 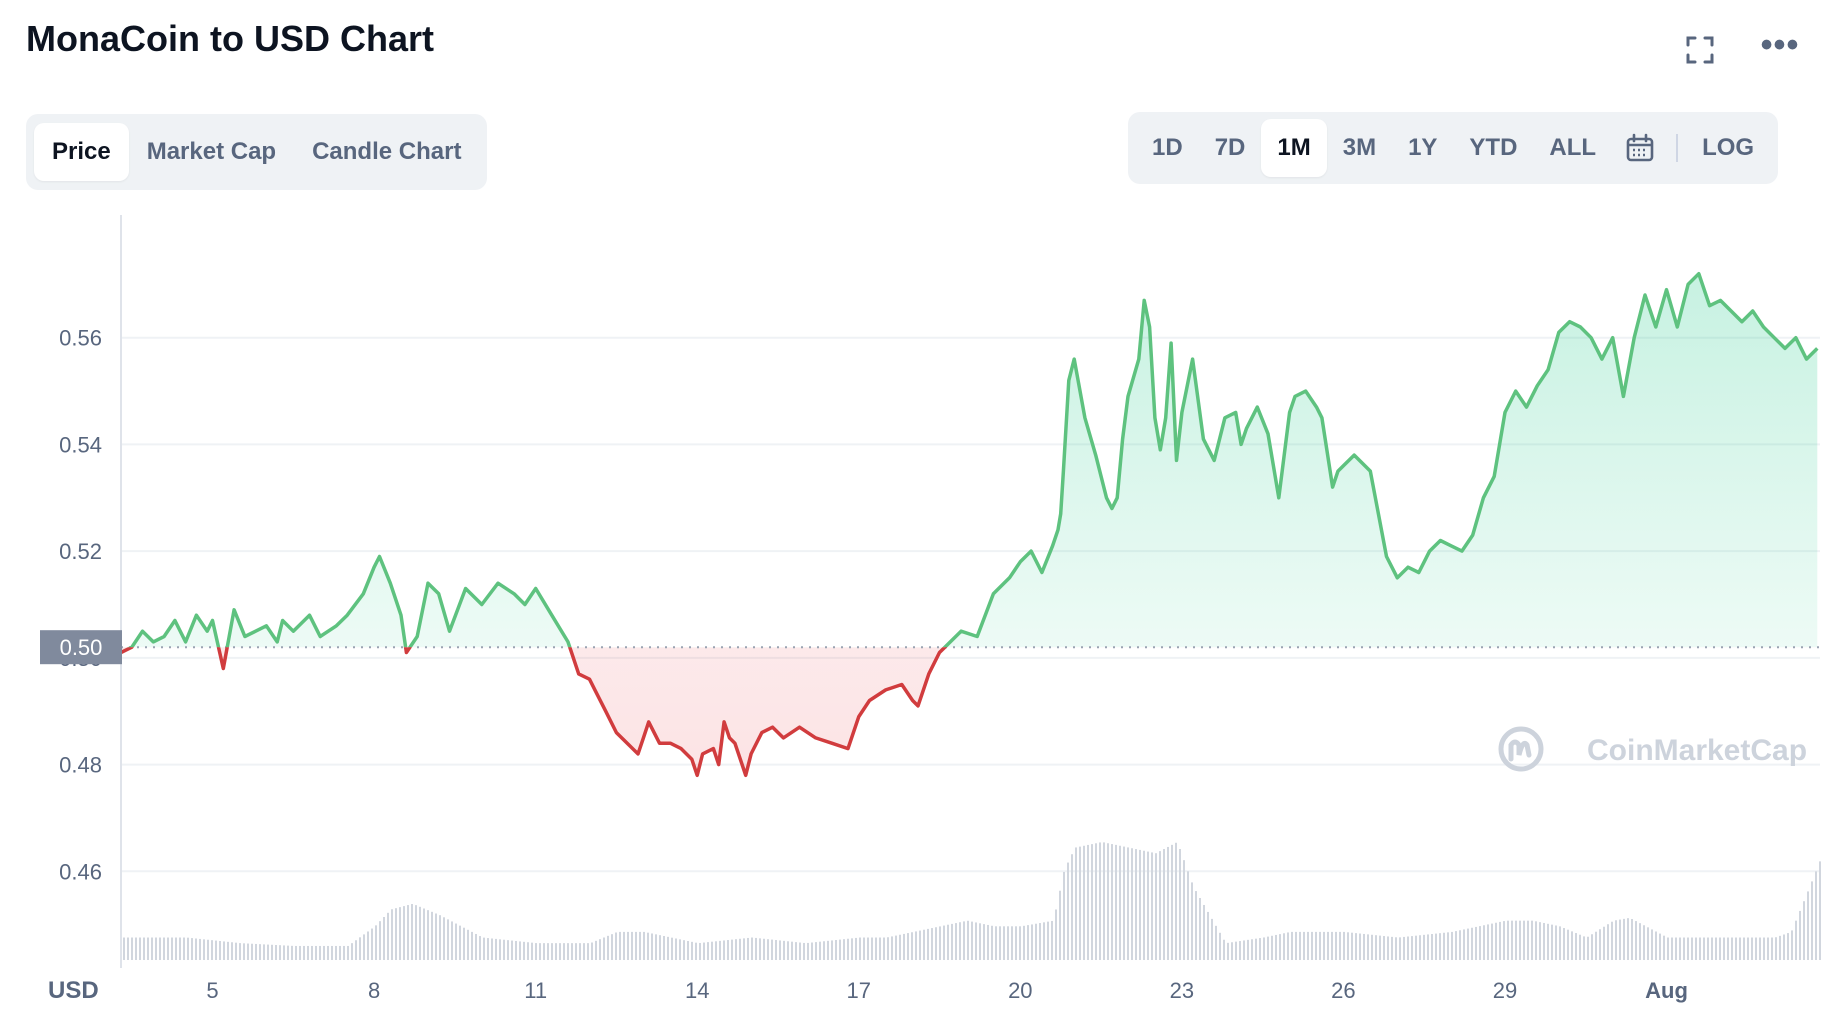 What do you see at coordinates (1573, 147) in the screenshot?
I see `tab-range-all: ALL` at bounding box center [1573, 147].